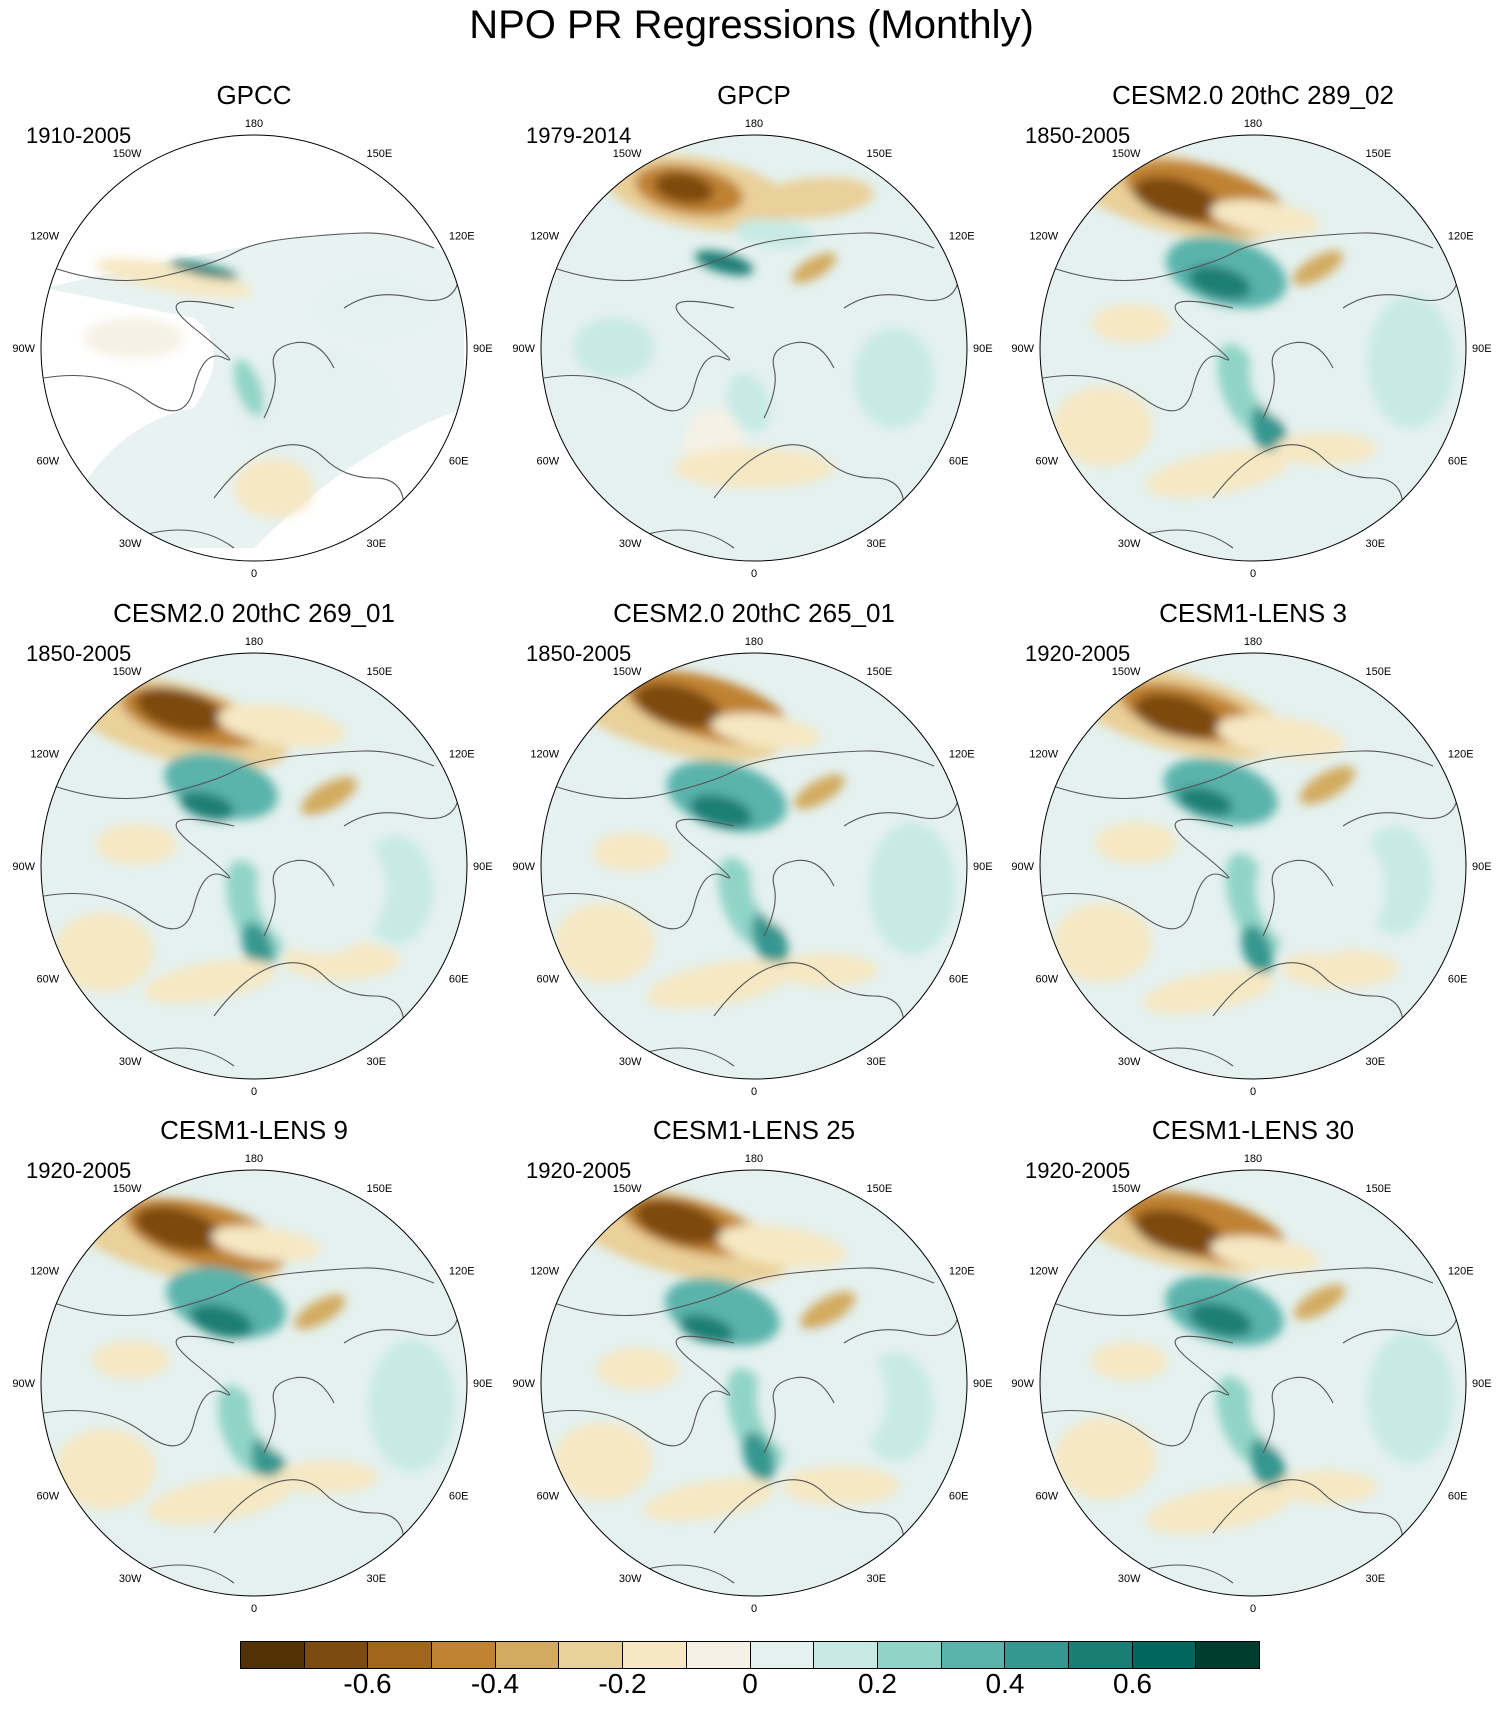 The image size is (1503, 1709). Describe the element at coordinates (1005, 1683) in the screenshot. I see `colorbar-tick-label: 0.4` at that location.